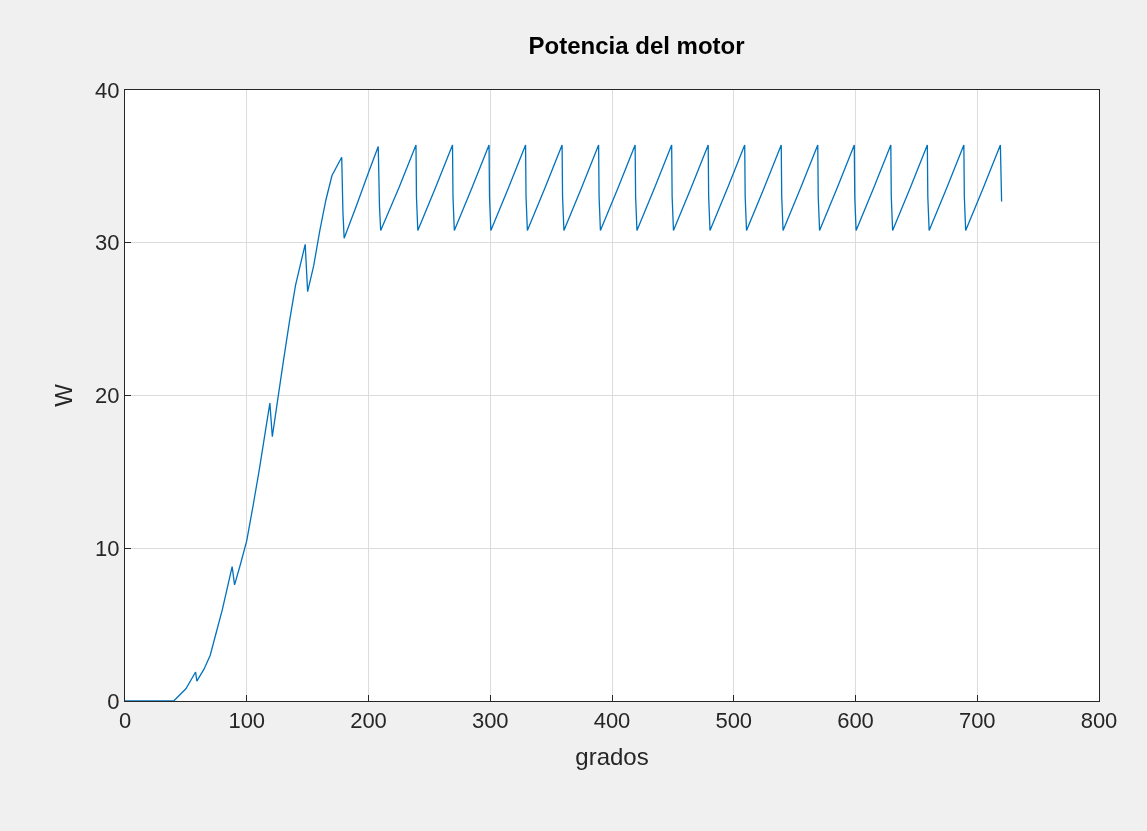 The width and height of the screenshot is (1147, 831). Describe the element at coordinates (734, 721) in the screenshot. I see `x-tick-label: 500` at that location.